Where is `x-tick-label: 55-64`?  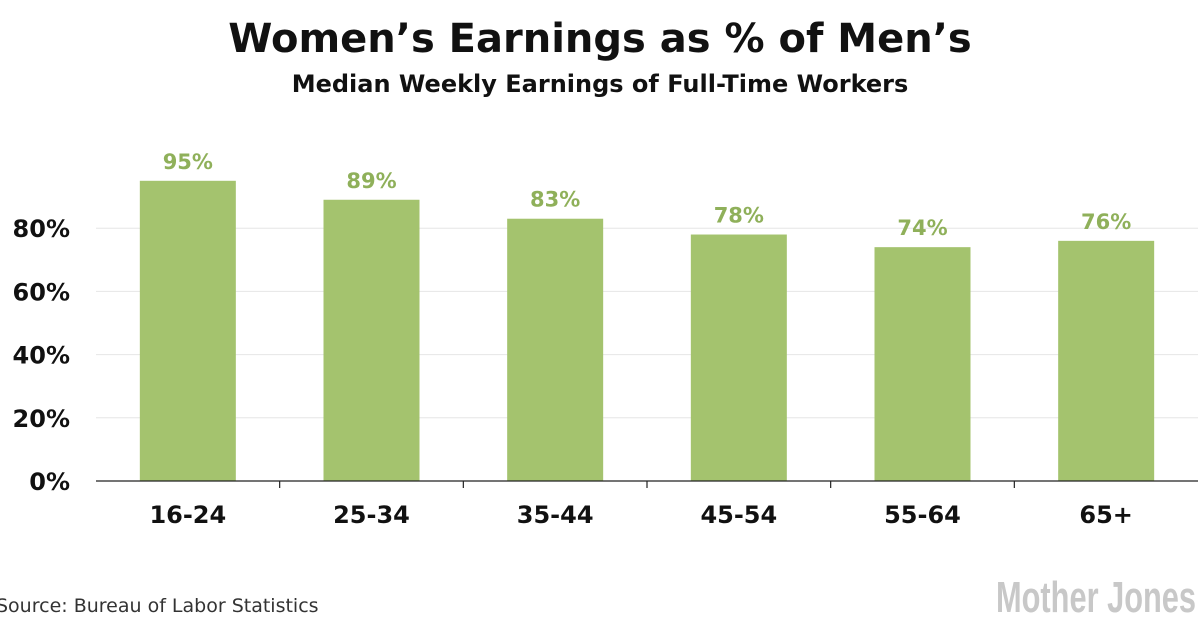 x-tick-label: 55-64 is located at coordinates (922, 515).